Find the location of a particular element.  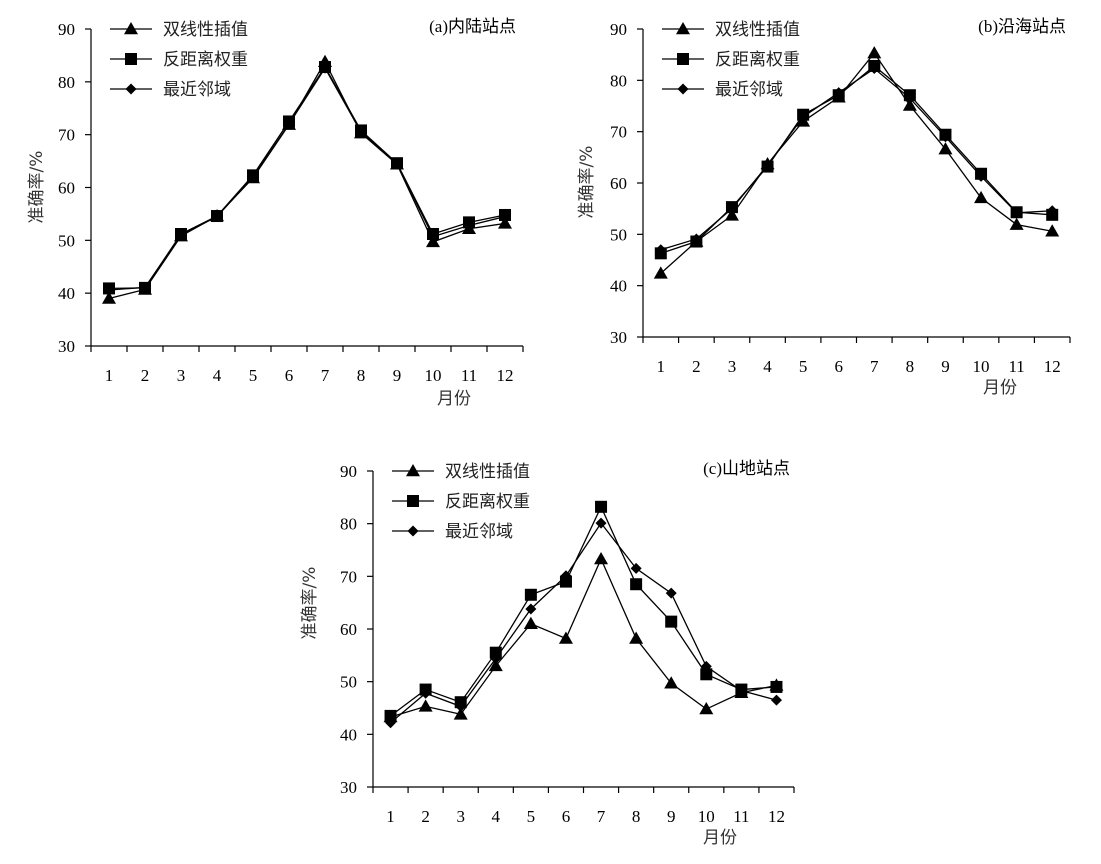

panel-title: (b)沿海站点 is located at coordinates (1022, 26).